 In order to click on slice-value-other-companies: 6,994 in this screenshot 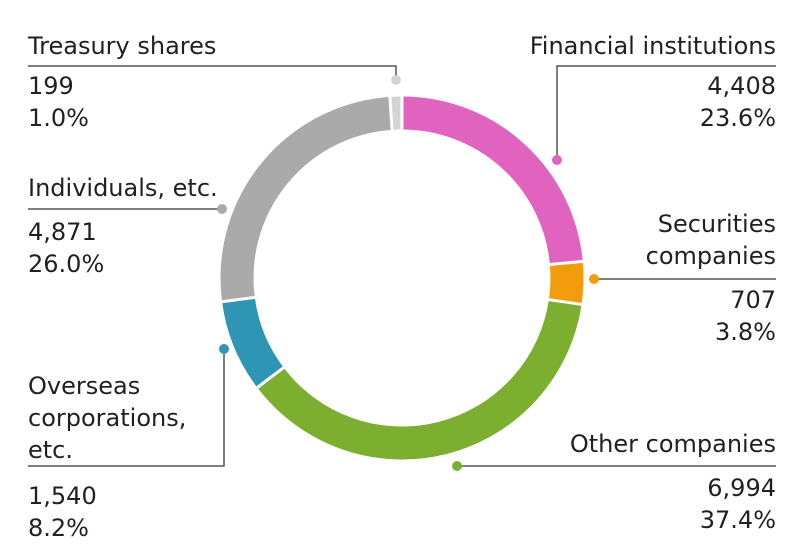, I will do `click(741, 488)`.